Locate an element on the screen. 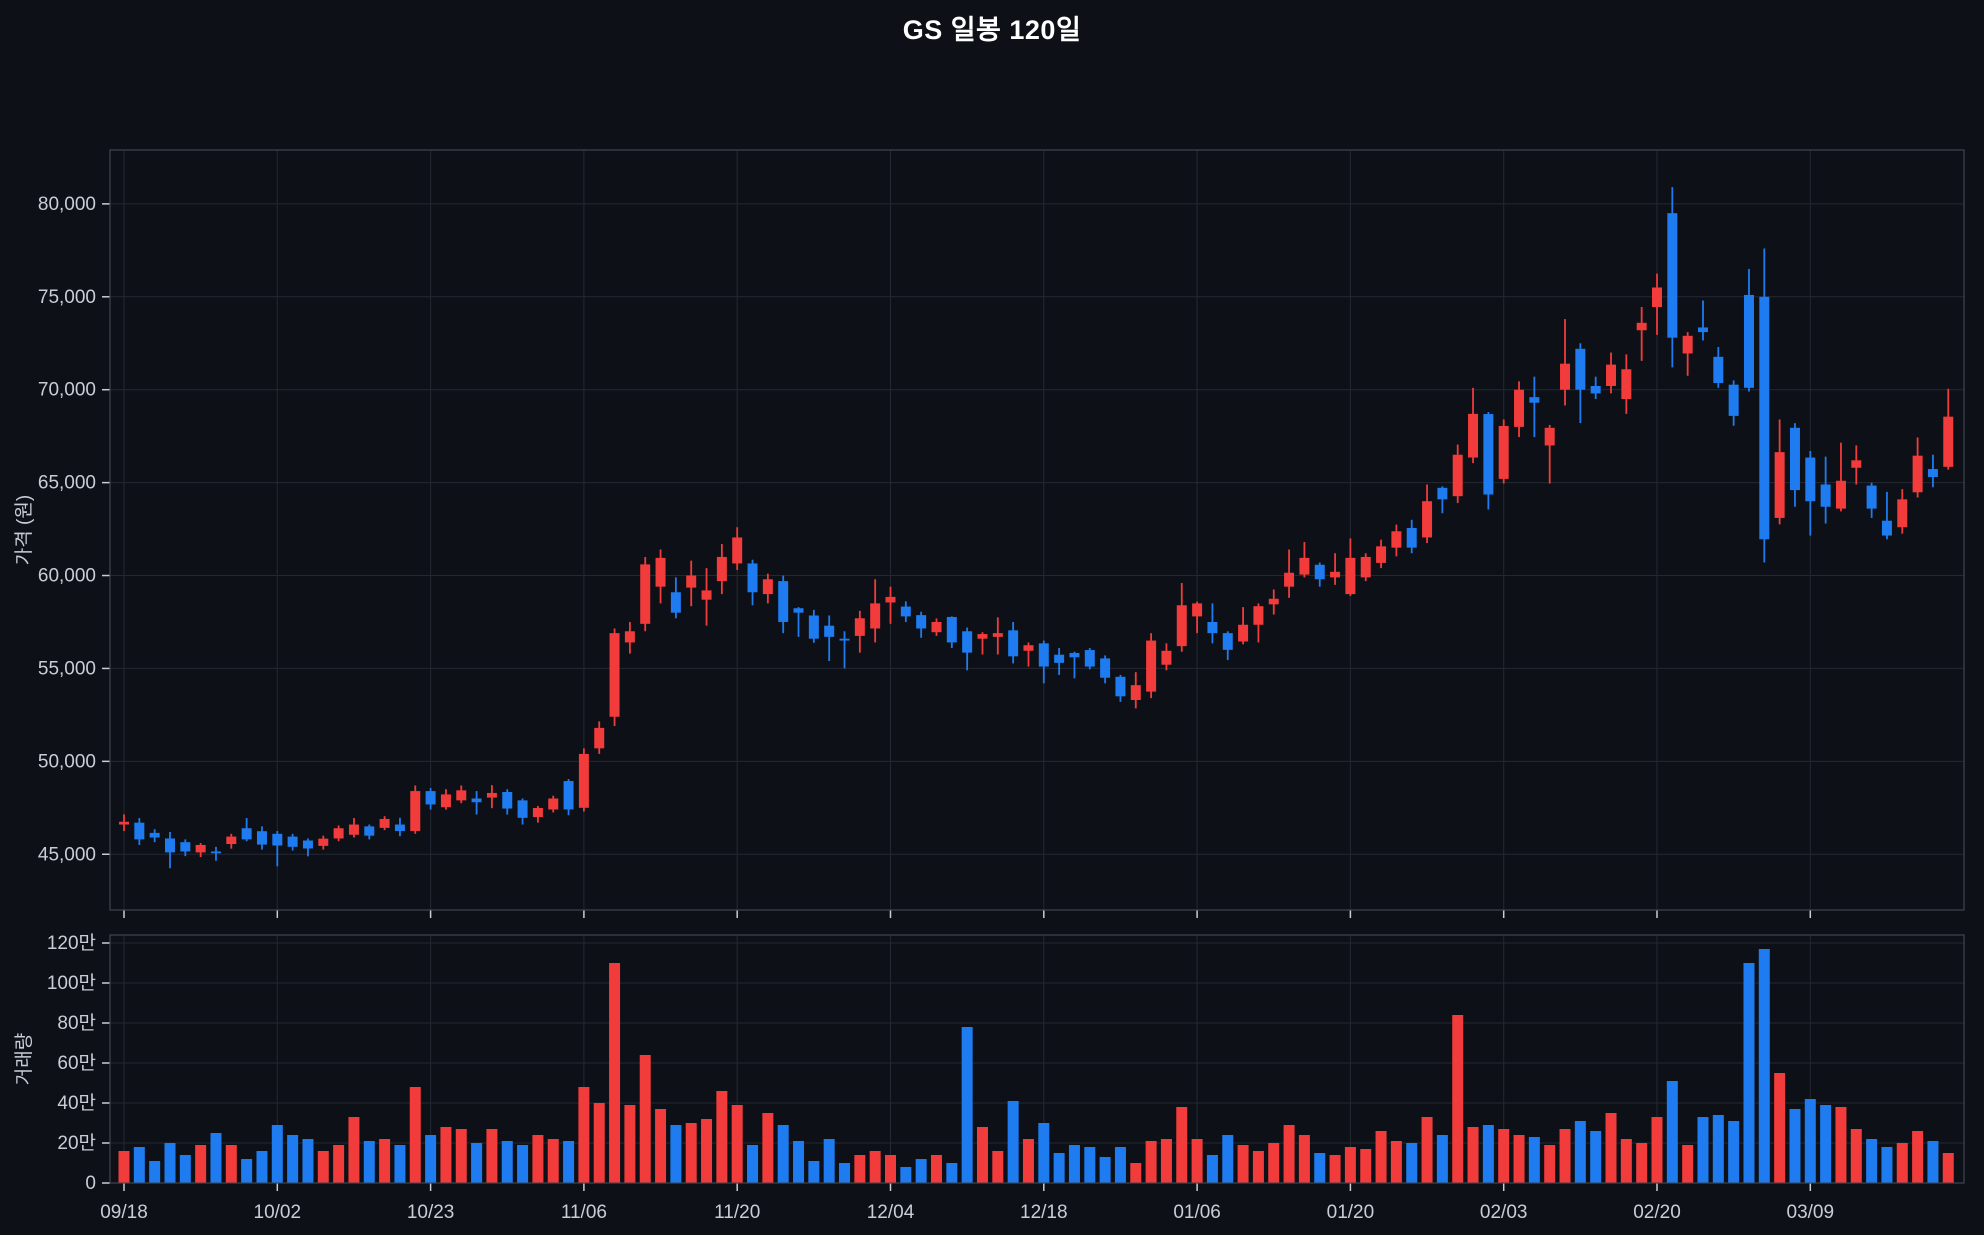  x-tick-label: 01/06 is located at coordinates (1197, 1212).